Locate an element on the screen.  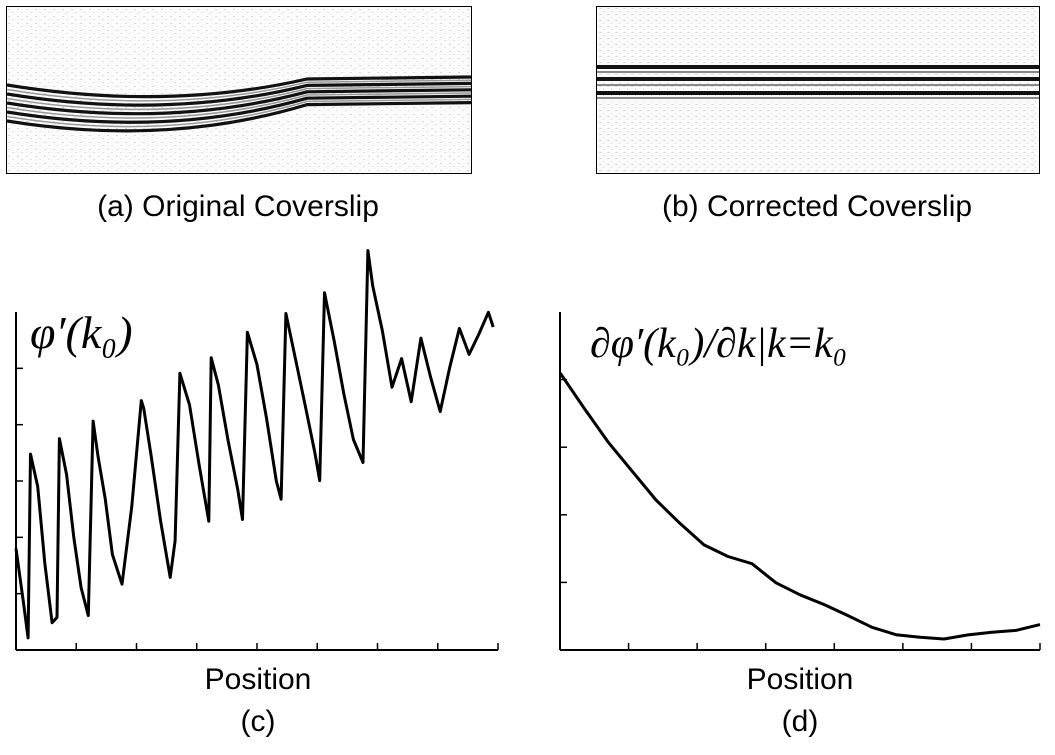
corrected-coverslip-image is located at coordinates (818, 90).